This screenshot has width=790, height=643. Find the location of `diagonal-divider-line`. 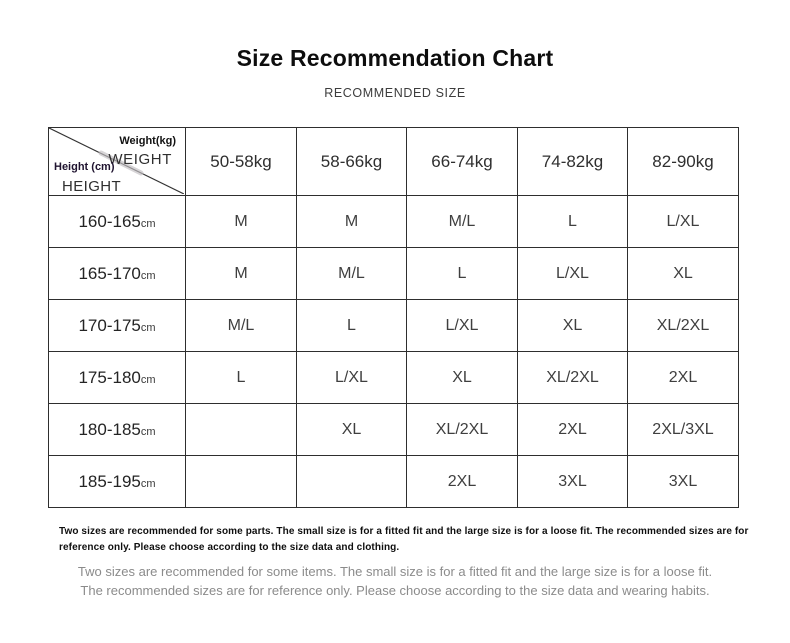

diagonal-divider-line is located at coordinates (116, 161).